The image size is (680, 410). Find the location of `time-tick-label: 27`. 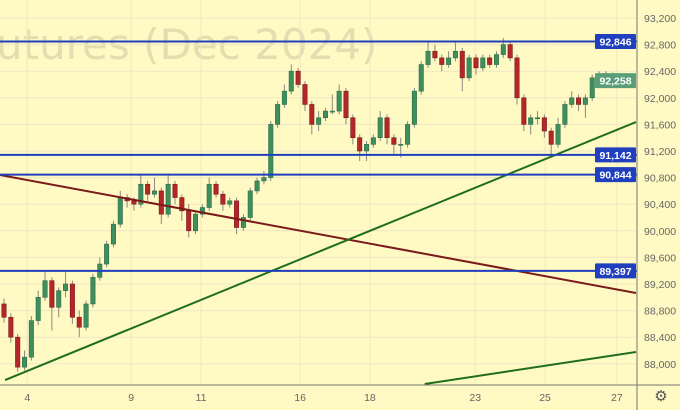

time-tick-label: 27 is located at coordinates (617, 398).